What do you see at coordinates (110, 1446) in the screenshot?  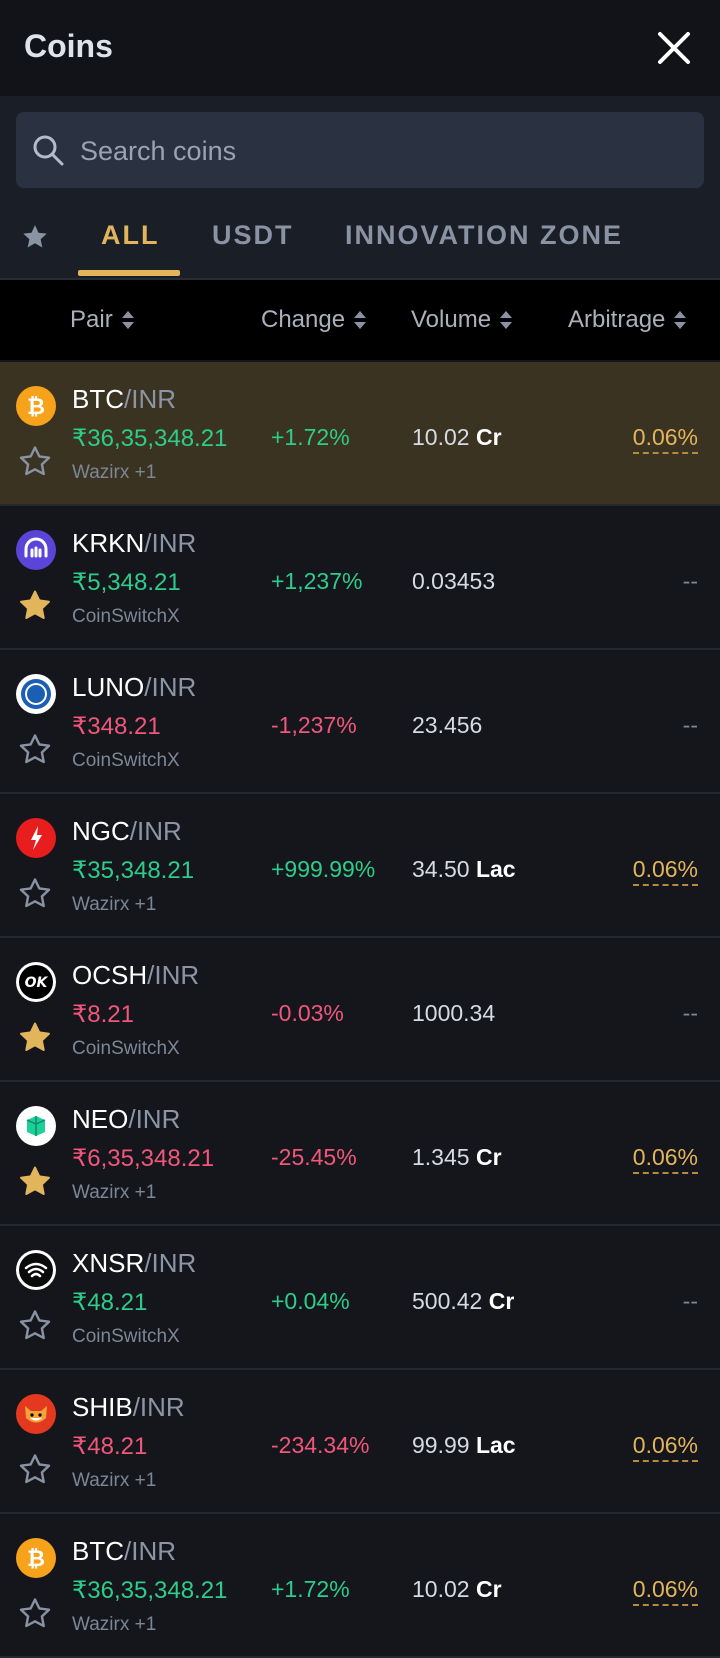 I see `coin-price: ₹48.21` at bounding box center [110, 1446].